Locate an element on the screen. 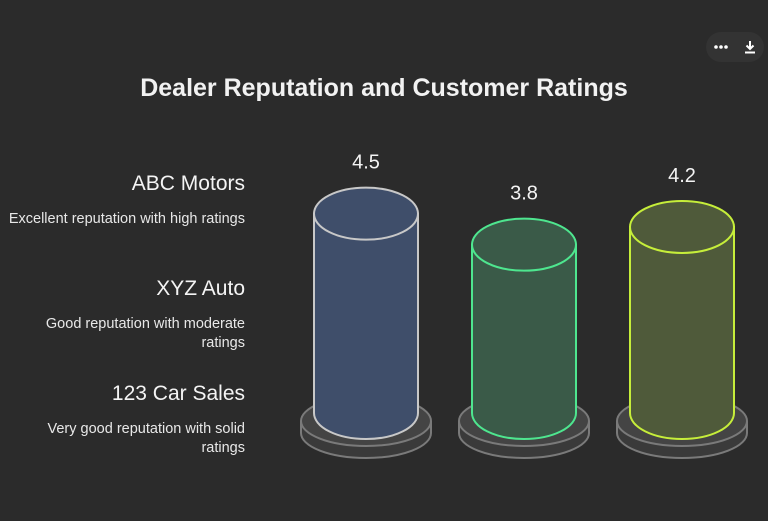 This screenshot has width=768, height=521. dealer-name: ABC Motors is located at coordinates (188, 183).